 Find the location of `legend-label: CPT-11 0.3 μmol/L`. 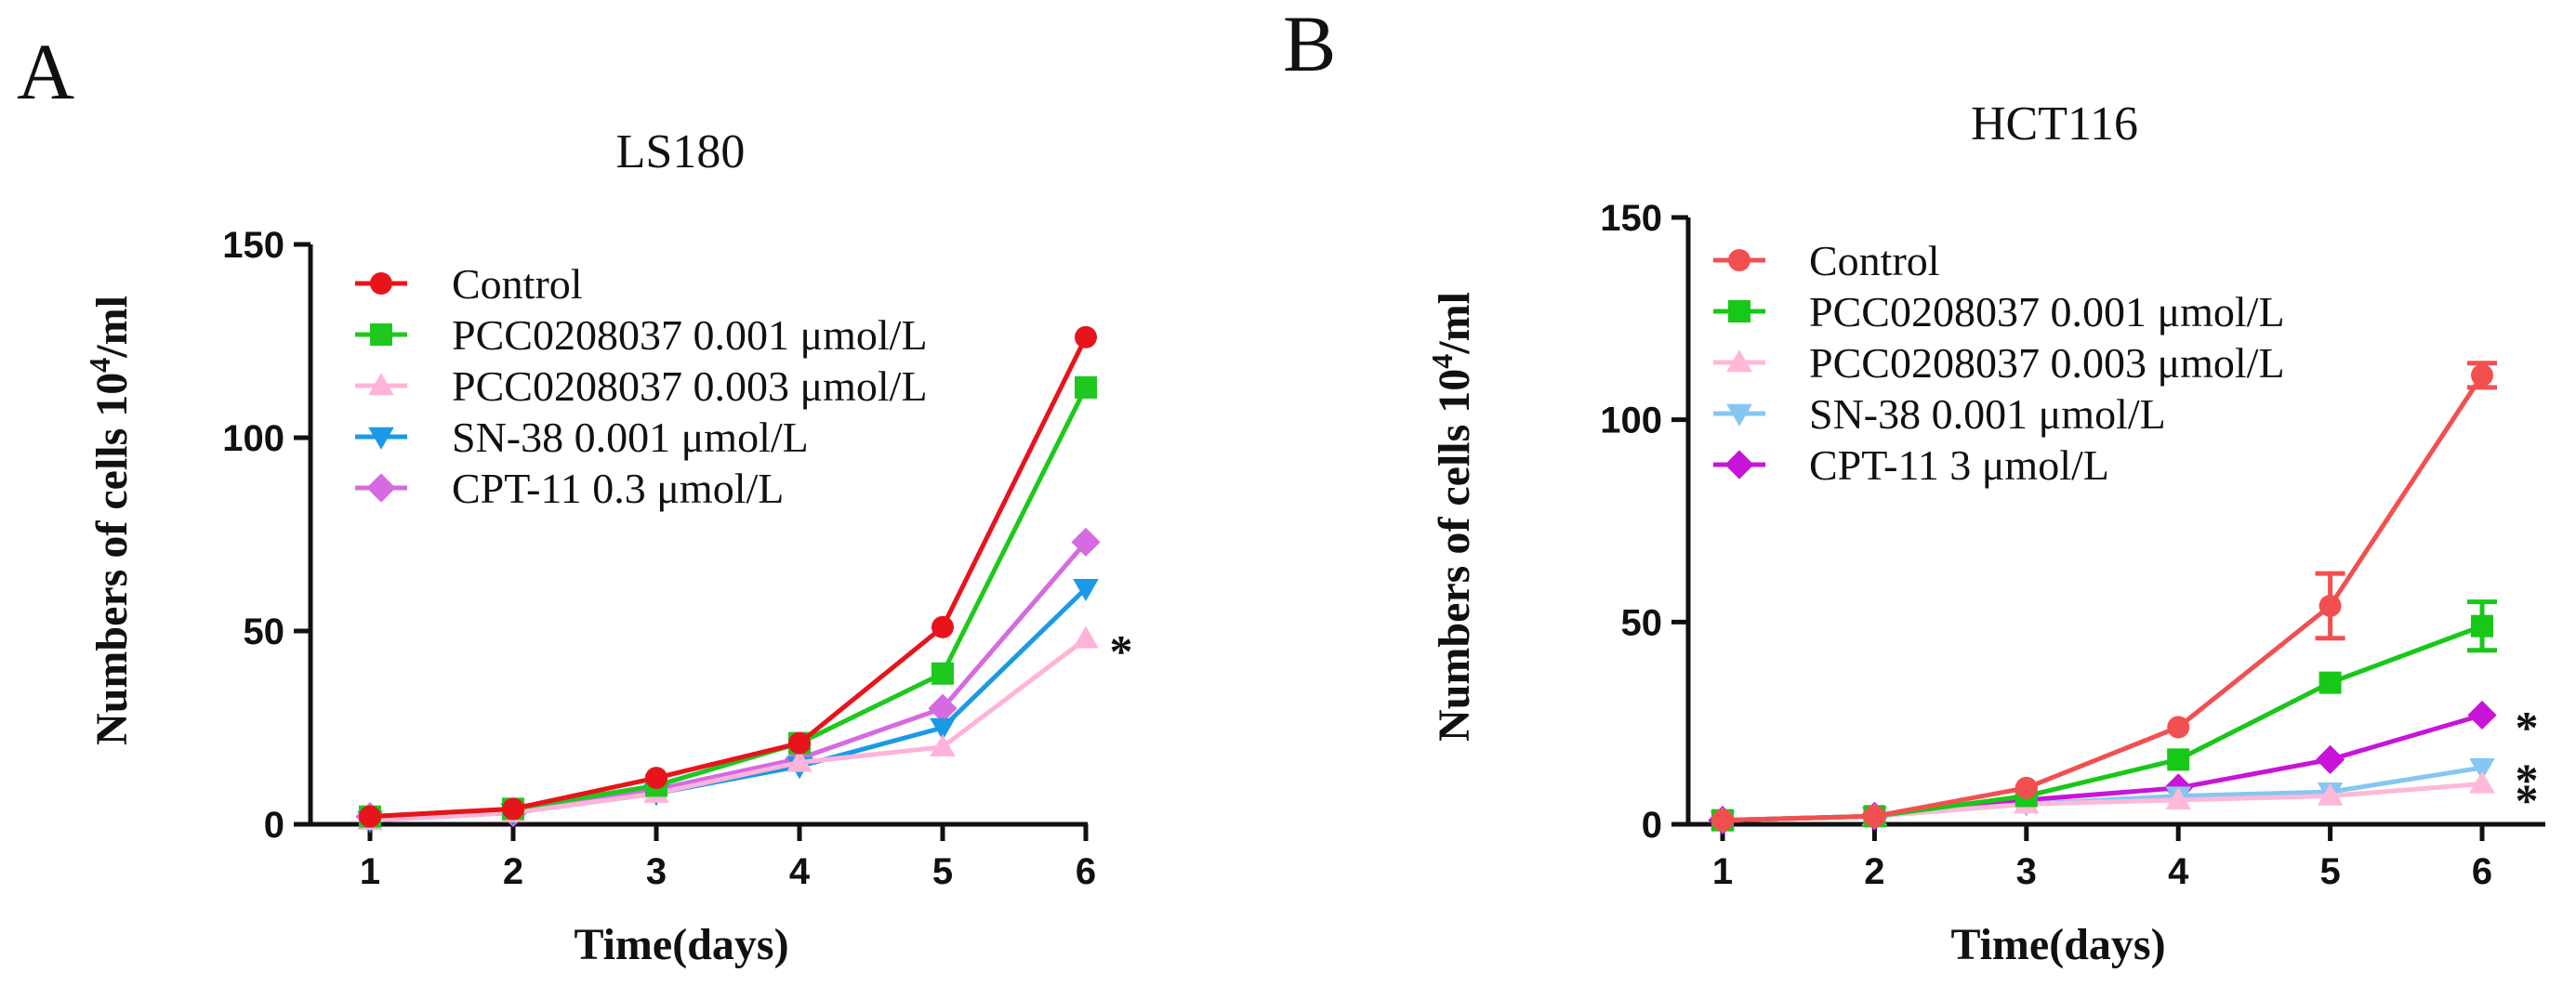

legend-label: CPT-11 0.3 μmol/L is located at coordinates (618, 488).